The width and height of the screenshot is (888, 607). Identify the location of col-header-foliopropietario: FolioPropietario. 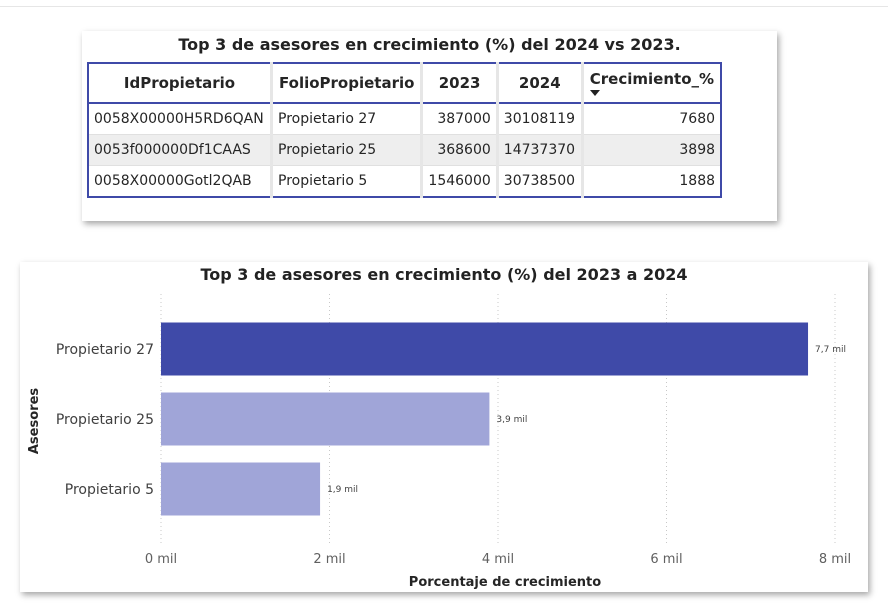
(347, 83).